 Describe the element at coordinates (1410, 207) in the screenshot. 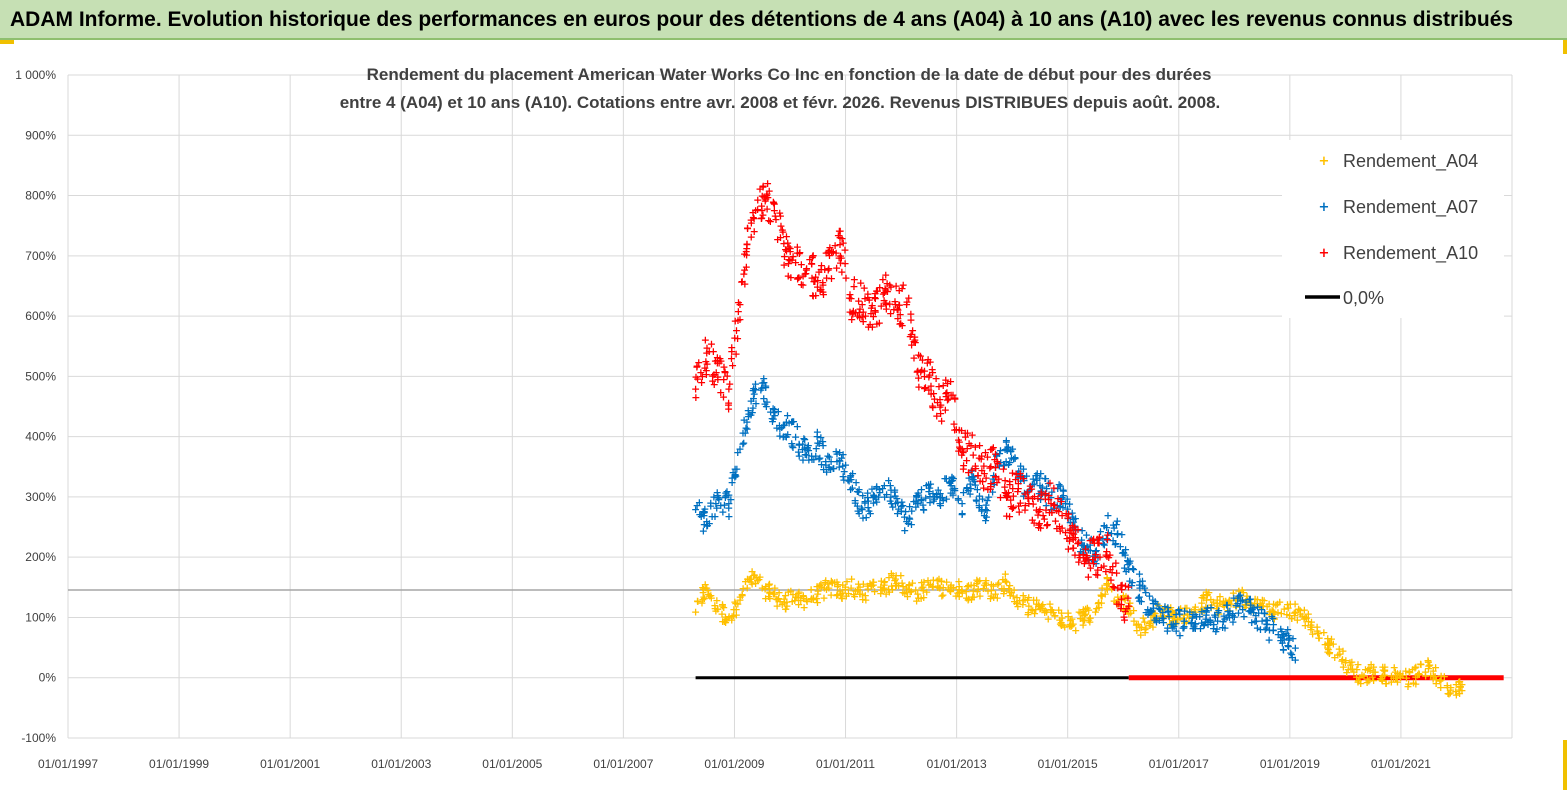

I see `legend-label: Rendement_A07` at that location.